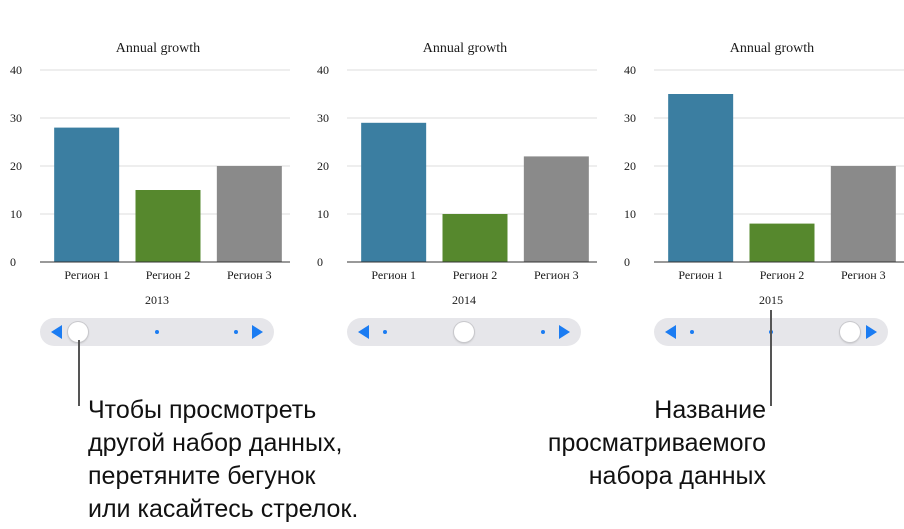 Image resolution: width=904 pixels, height=529 pixels. I want to click on dataset-slider-2013, so click(157, 332).